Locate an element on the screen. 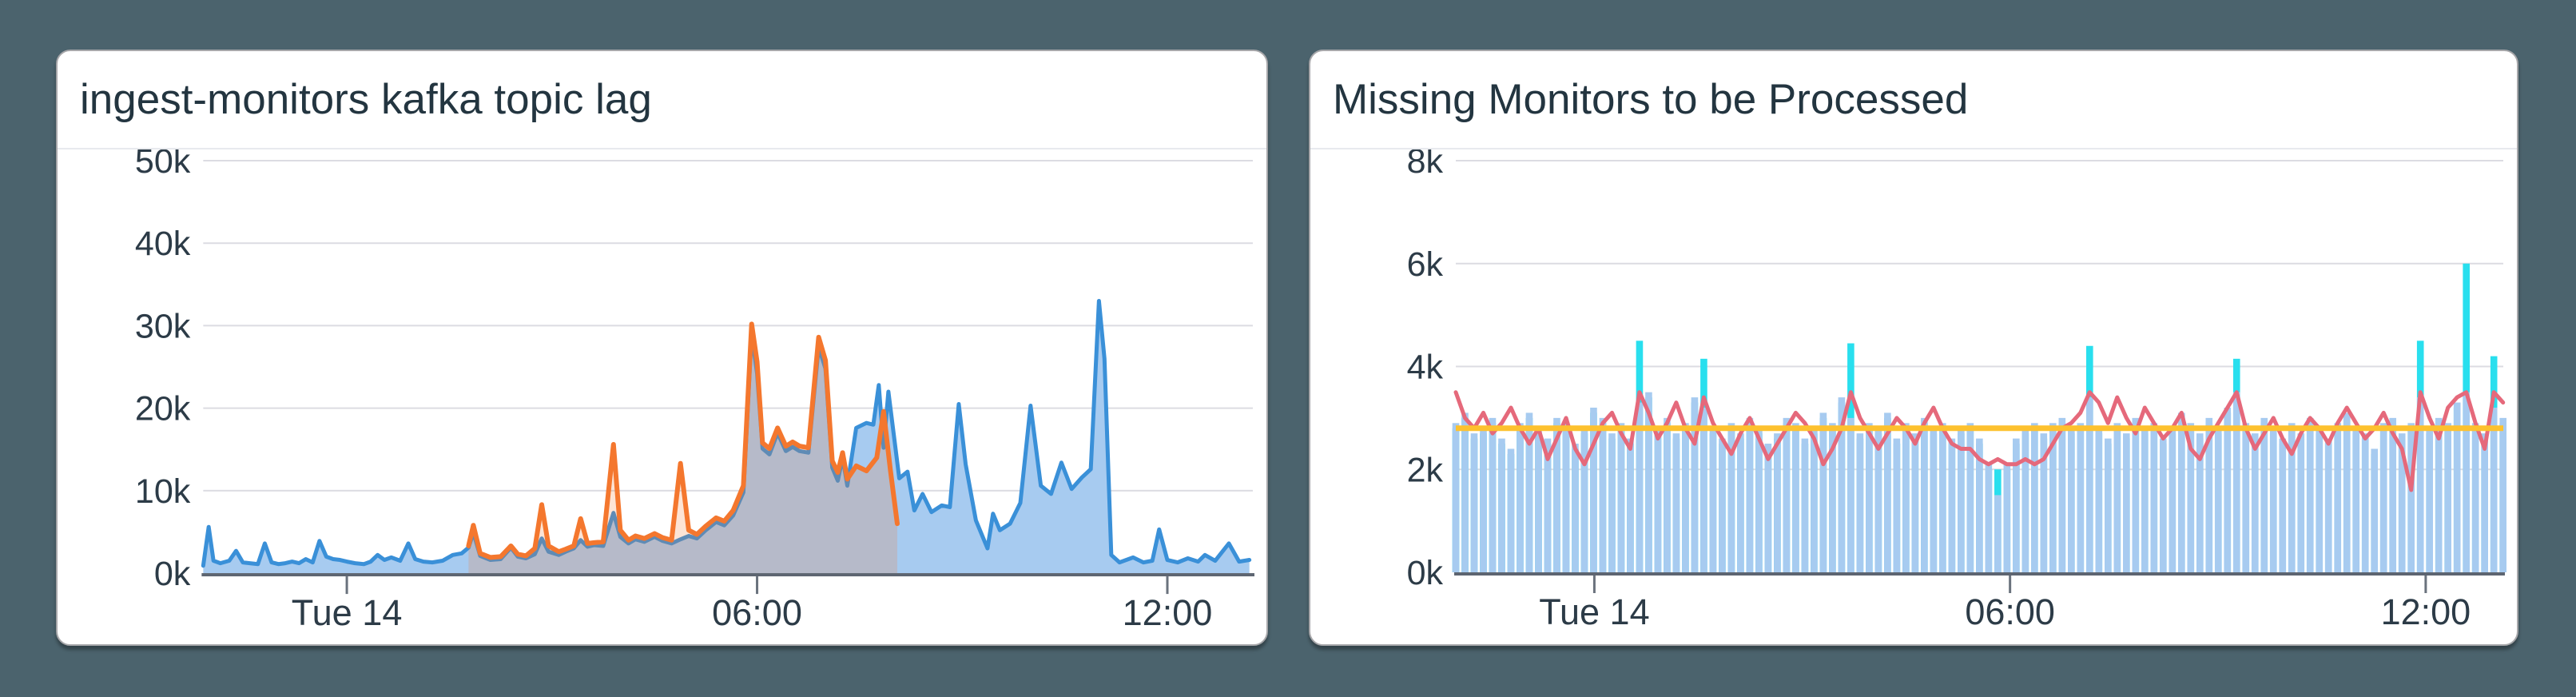 The width and height of the screenshot is (2576, 697). svg-text: 4k is located at coordinates (1425, 367).